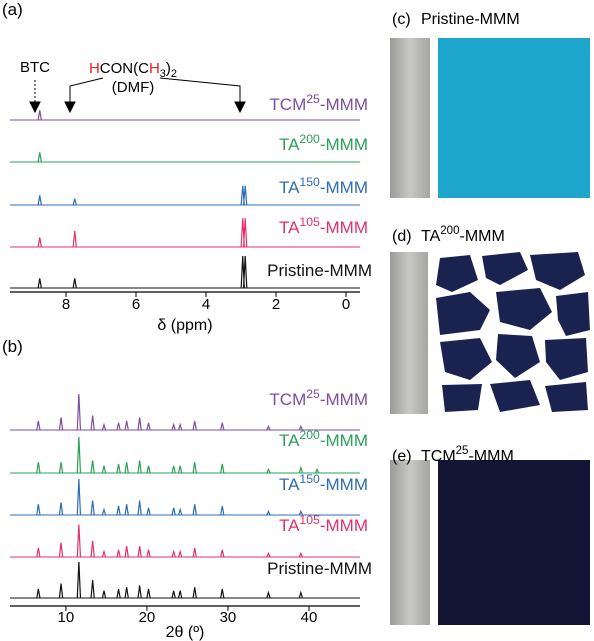 The height and width of the screenshot is (641, 594). What do you see at coordinates (136, 304) in the screenshot?
I see `x-tick-label: 6` at bounding box center [136, 304].